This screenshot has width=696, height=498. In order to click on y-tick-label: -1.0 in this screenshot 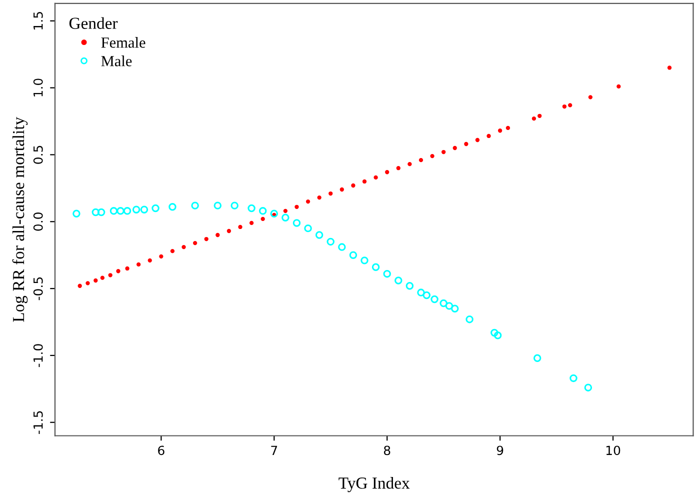, I will do `click(38, 356)`.